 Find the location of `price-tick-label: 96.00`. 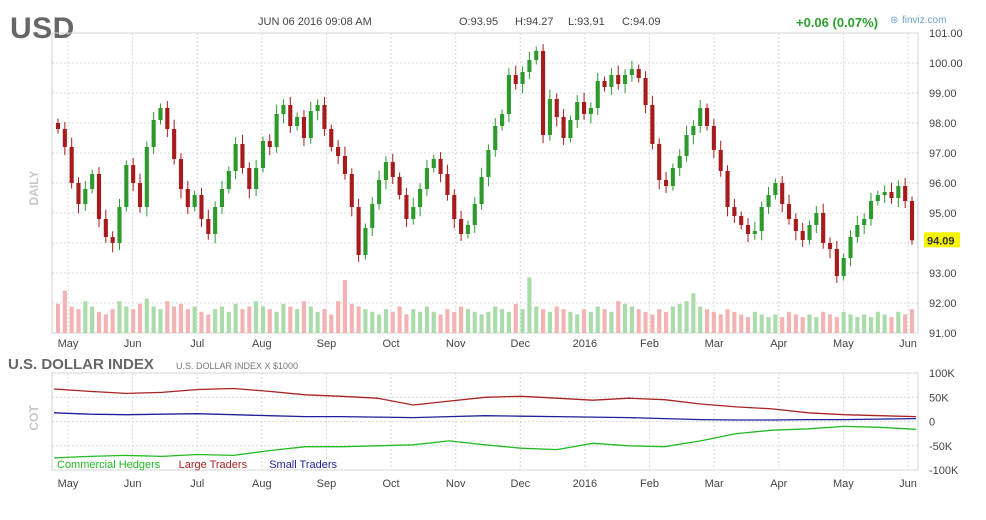

price-tick-label: 96.00 is located at coordinates (943, 184).